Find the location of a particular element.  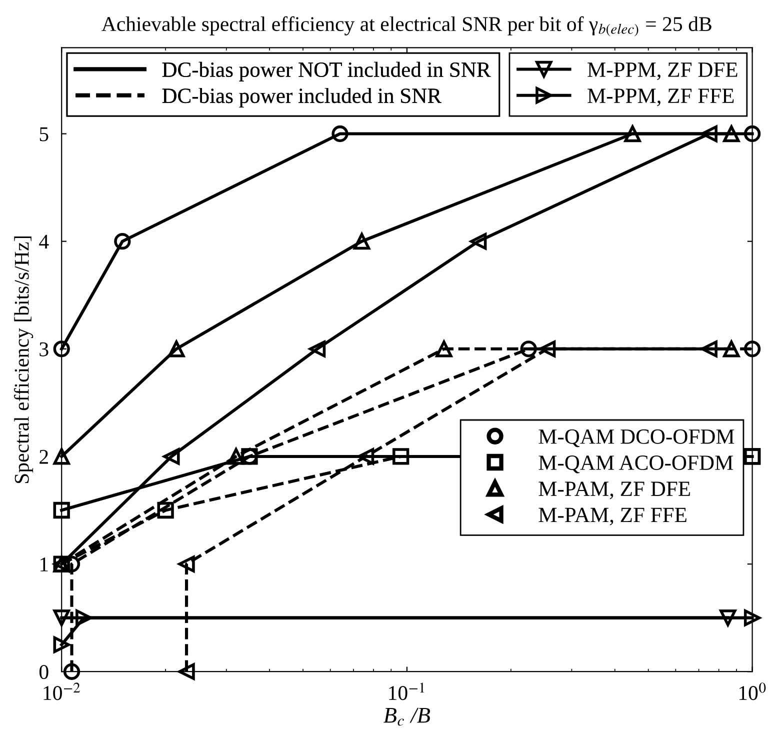

annotation: DC-bias power NOT included in SNR is located at coordinates (326, 72).